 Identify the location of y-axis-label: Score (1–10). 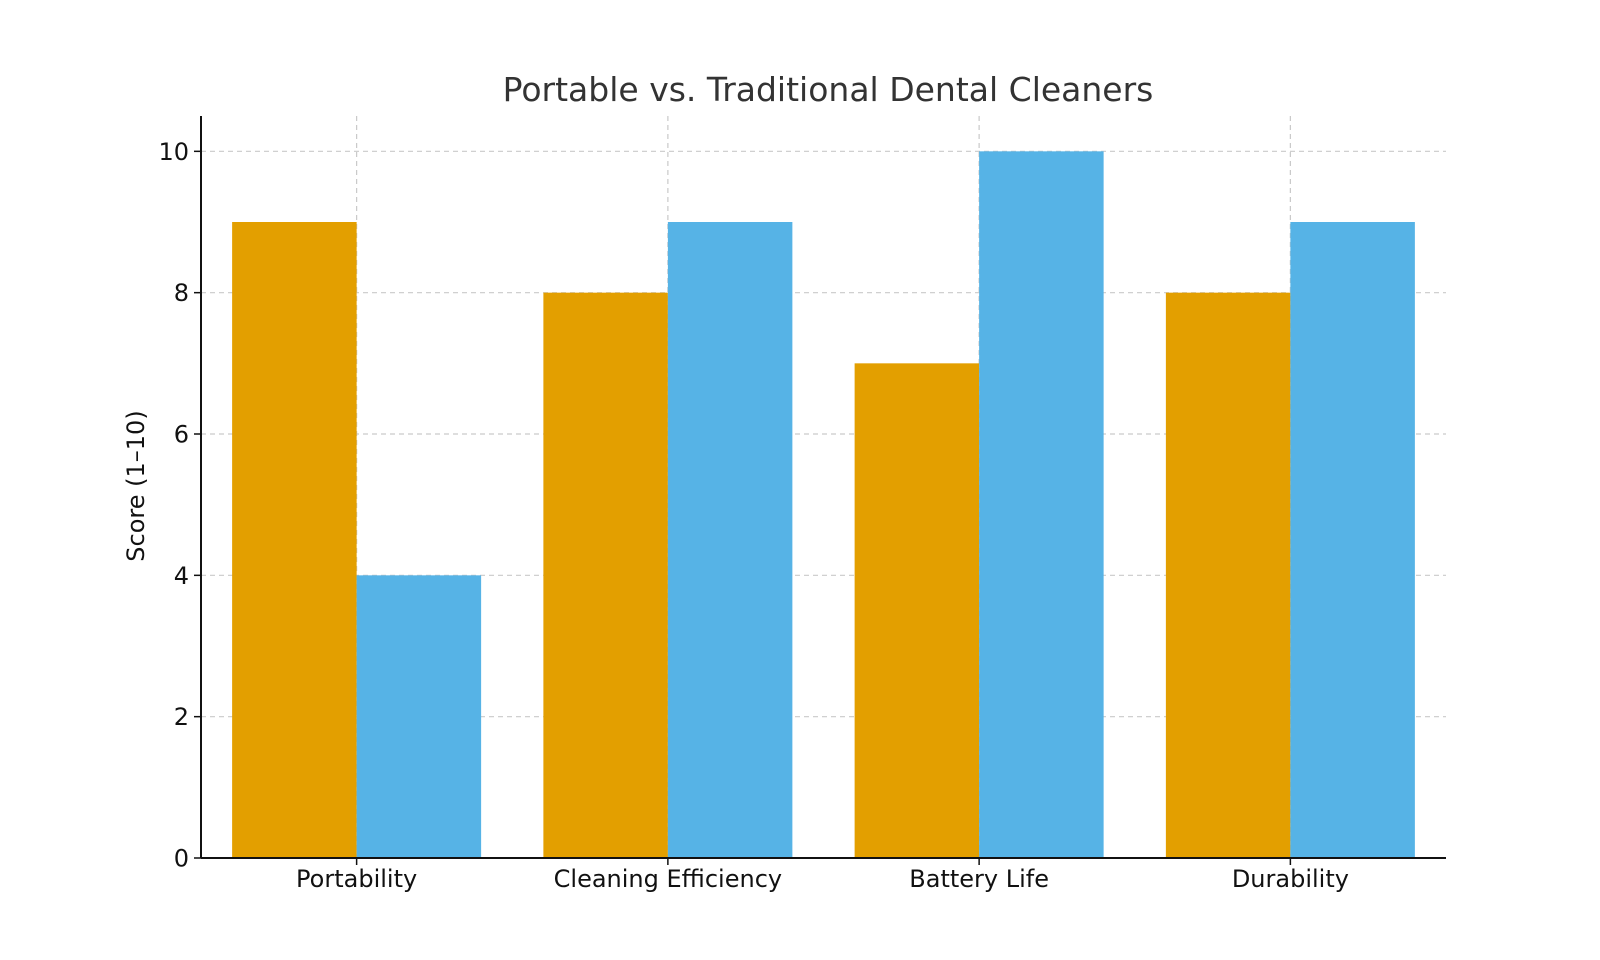
(136, 485).